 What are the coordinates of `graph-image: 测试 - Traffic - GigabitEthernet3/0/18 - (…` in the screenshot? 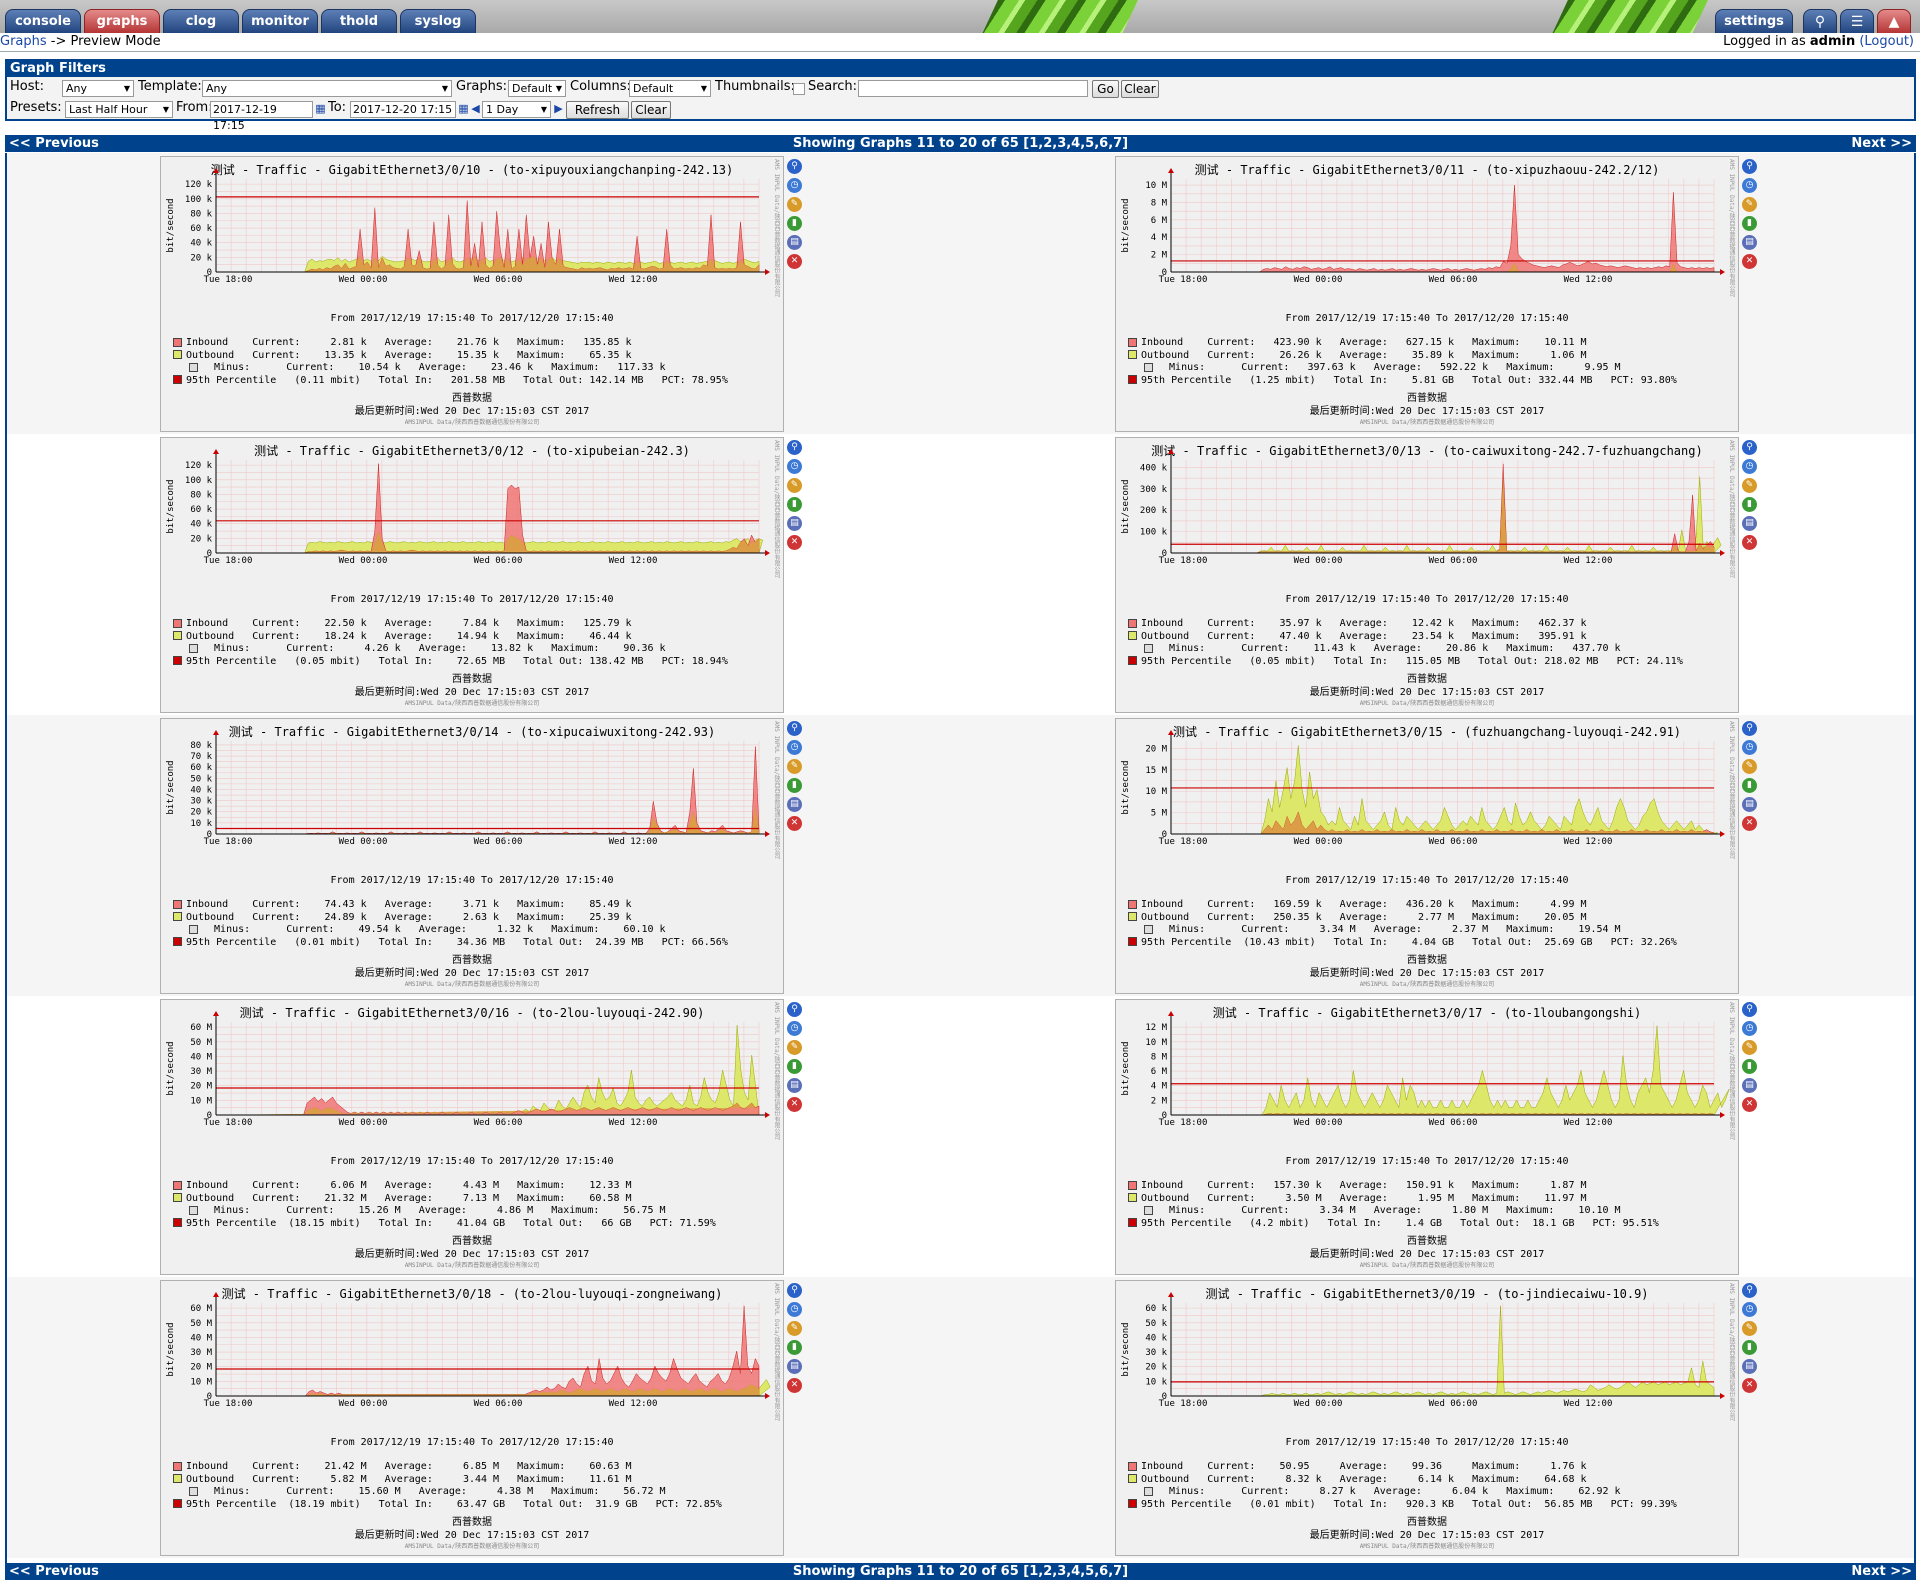 It's located at (472, 1418).